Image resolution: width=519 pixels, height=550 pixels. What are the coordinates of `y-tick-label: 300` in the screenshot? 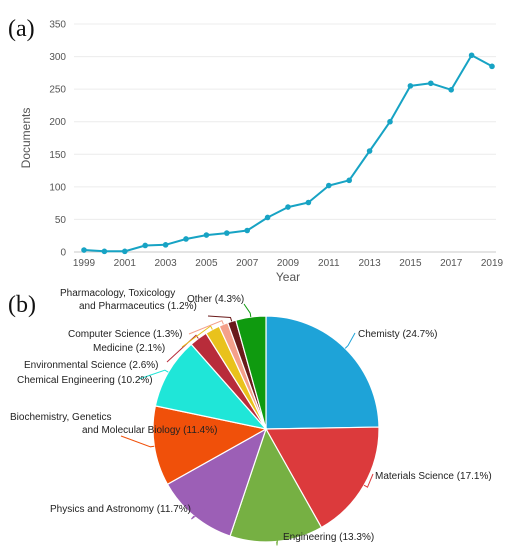 It's located at (57, 57).